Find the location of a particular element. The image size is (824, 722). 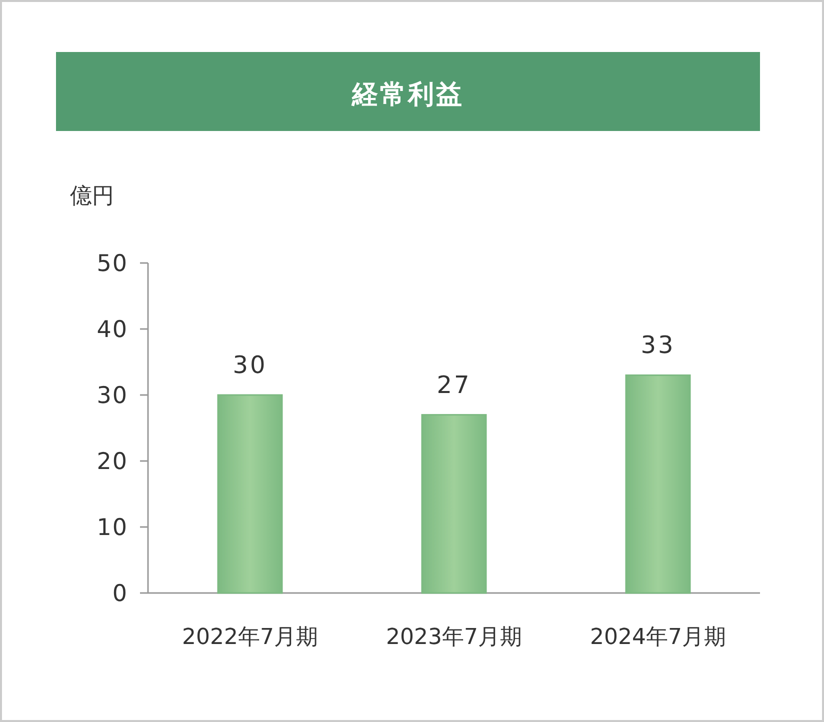

data-label: 27 is located at coordinates (454, 384).